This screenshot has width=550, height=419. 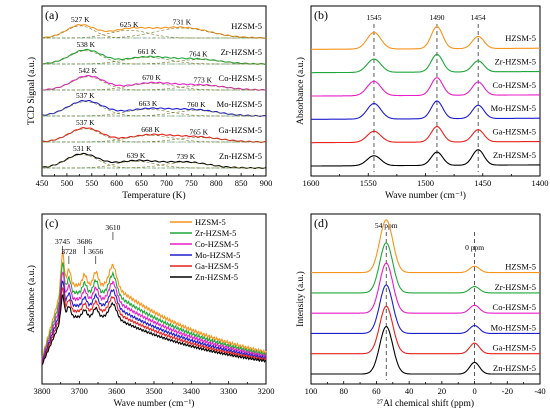 What do you see at coordinates (86, 44) in the screenshot?
I see `peak-label-a-1-0: 538 K` at bounding box center [86, 44].